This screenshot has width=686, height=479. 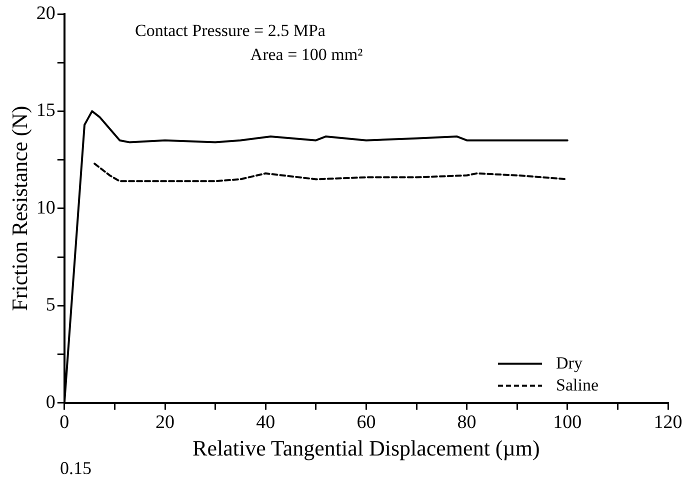 I want to click on x-tick-label: 20, so click(x=165, y=423).